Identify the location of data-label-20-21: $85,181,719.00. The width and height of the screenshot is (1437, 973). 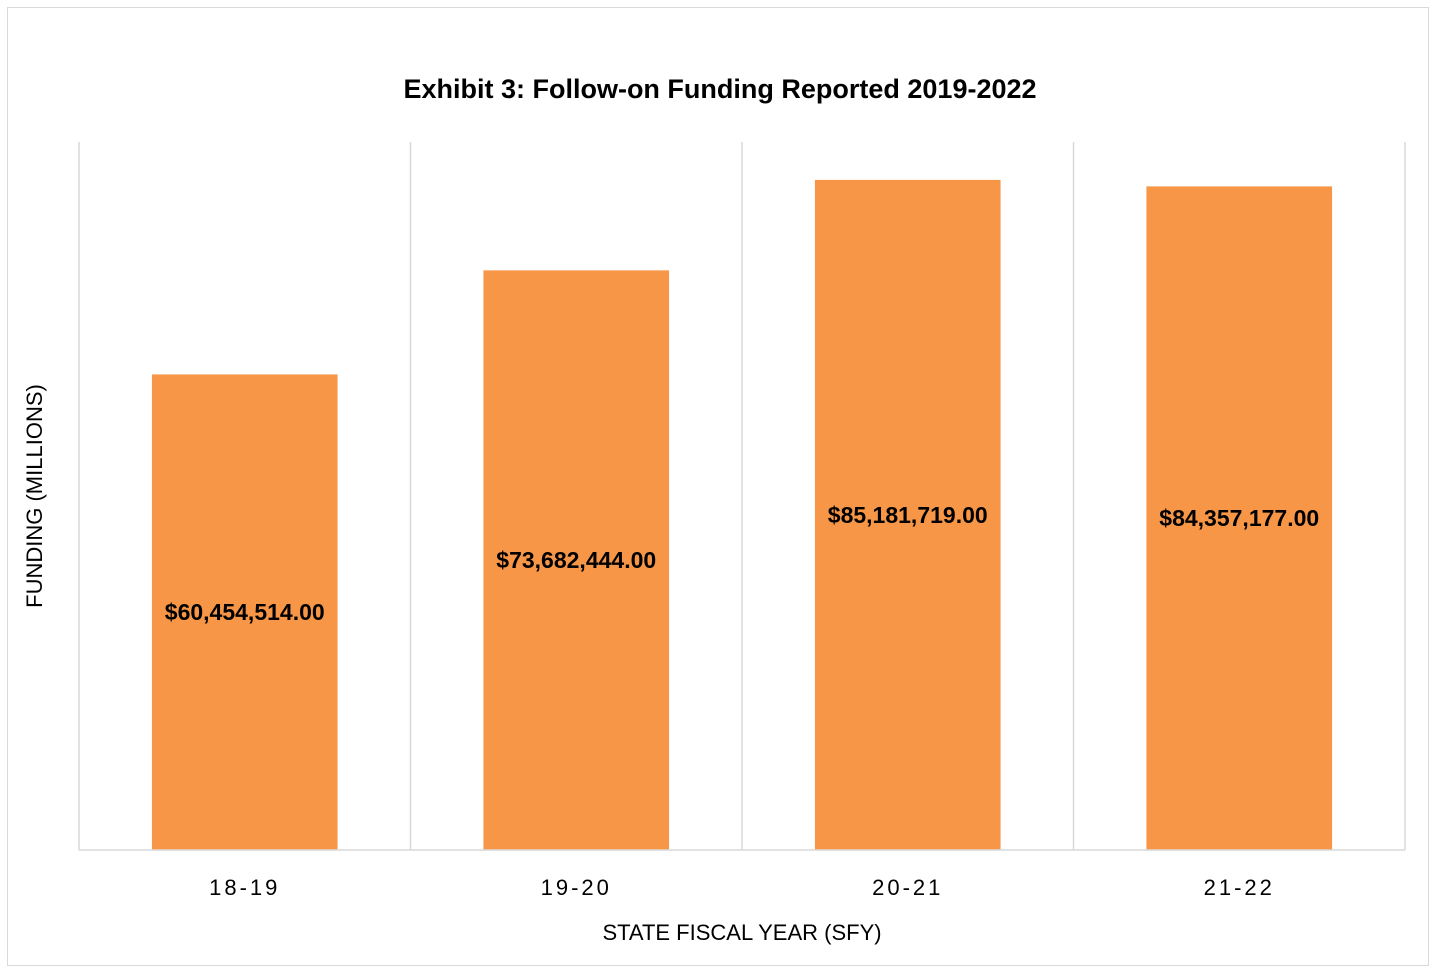
(908, 515).